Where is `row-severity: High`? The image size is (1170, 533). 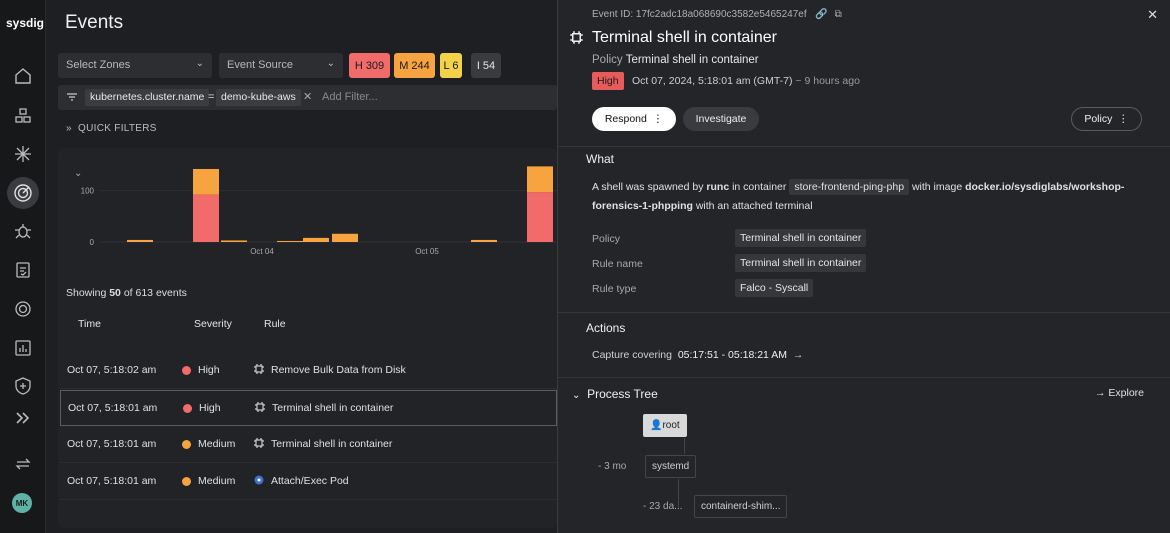
row-severity: High is located at coordinates (210, 408).